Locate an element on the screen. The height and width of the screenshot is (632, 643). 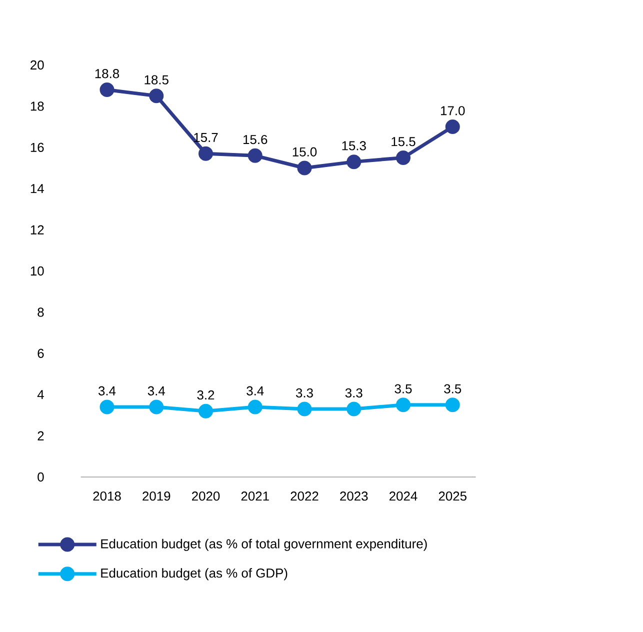
x-tick-label: 2020 is located at coordinates (206, 496).